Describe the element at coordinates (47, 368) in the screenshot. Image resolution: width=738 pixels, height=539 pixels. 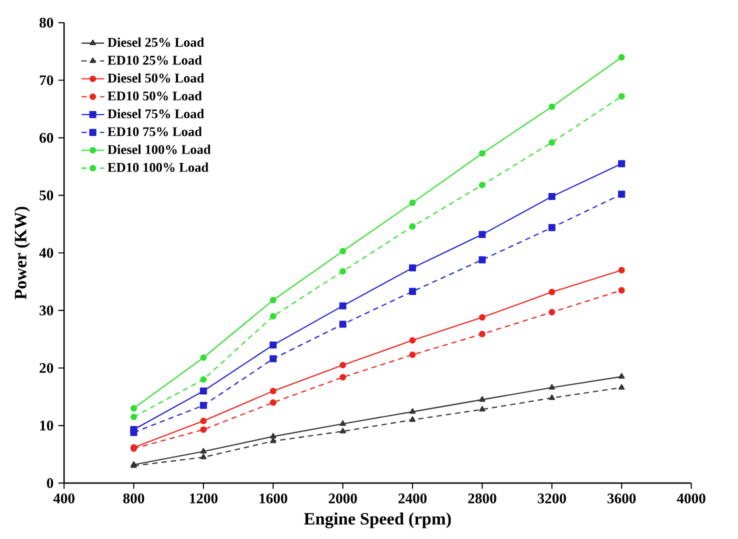
I see `y-tick-label: 20` at that location.